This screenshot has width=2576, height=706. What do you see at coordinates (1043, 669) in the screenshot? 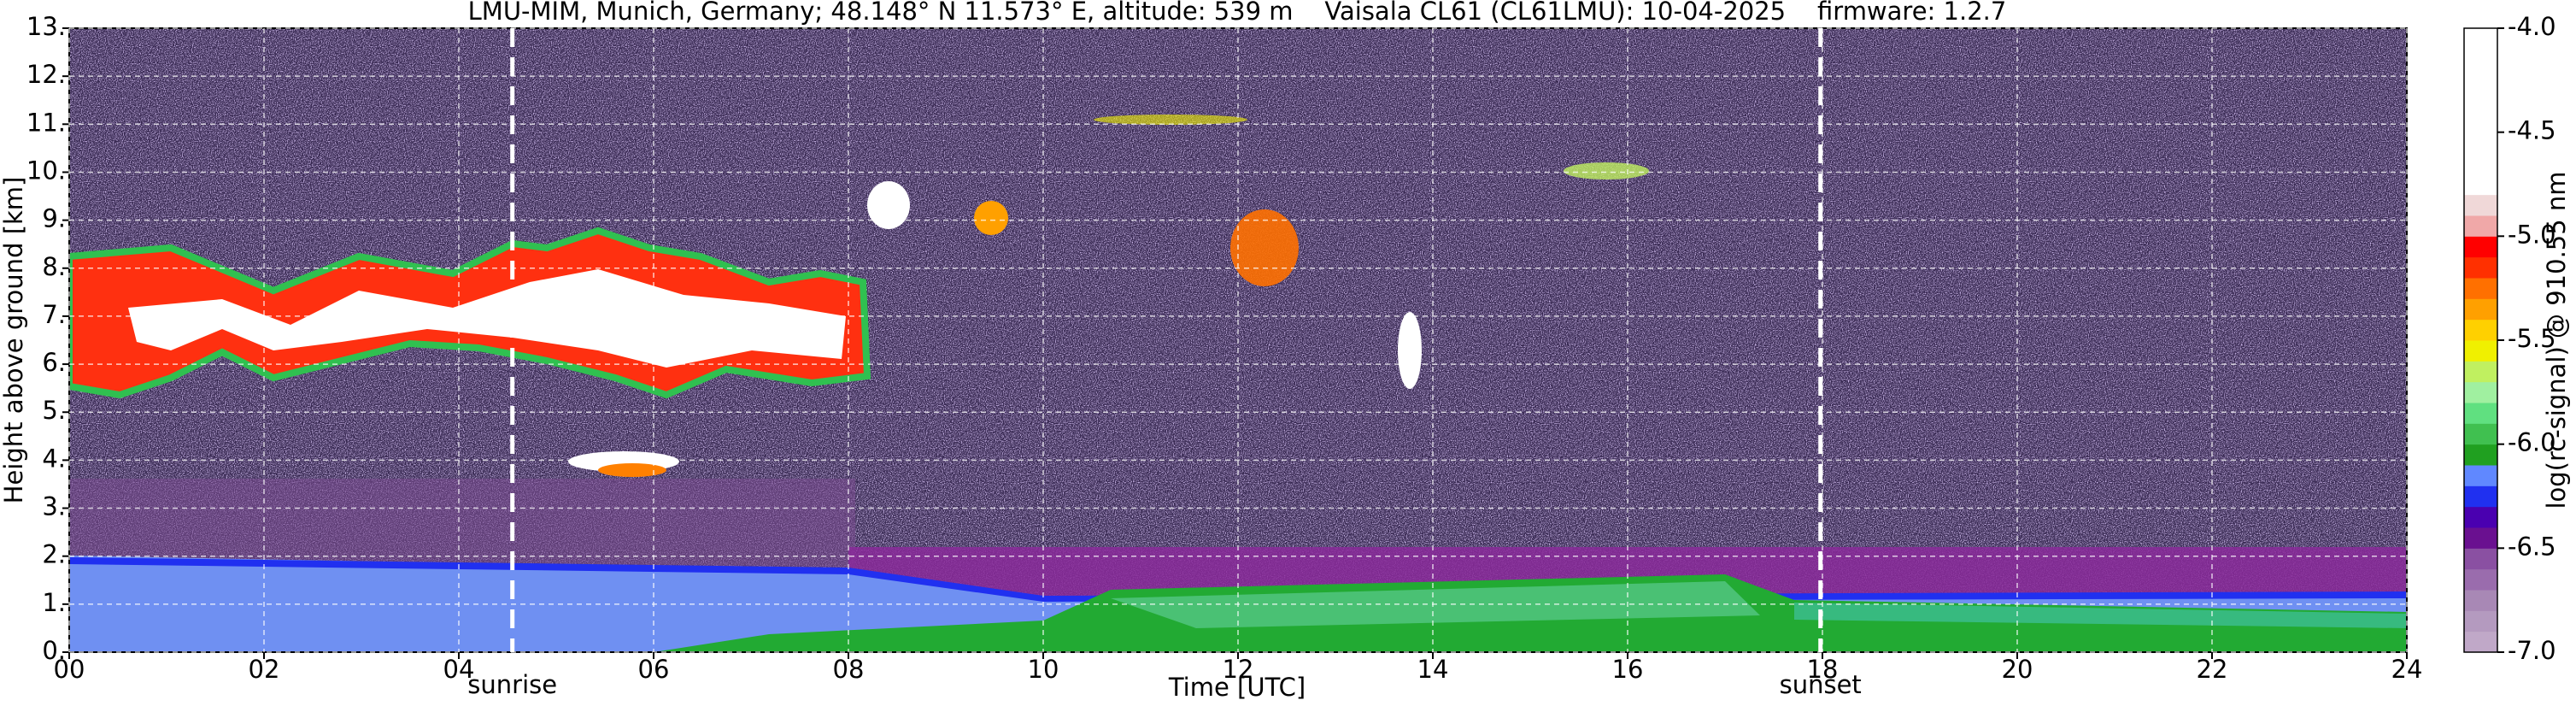
I see `x-tick-label: 10` at bounding box center [1043, 669].